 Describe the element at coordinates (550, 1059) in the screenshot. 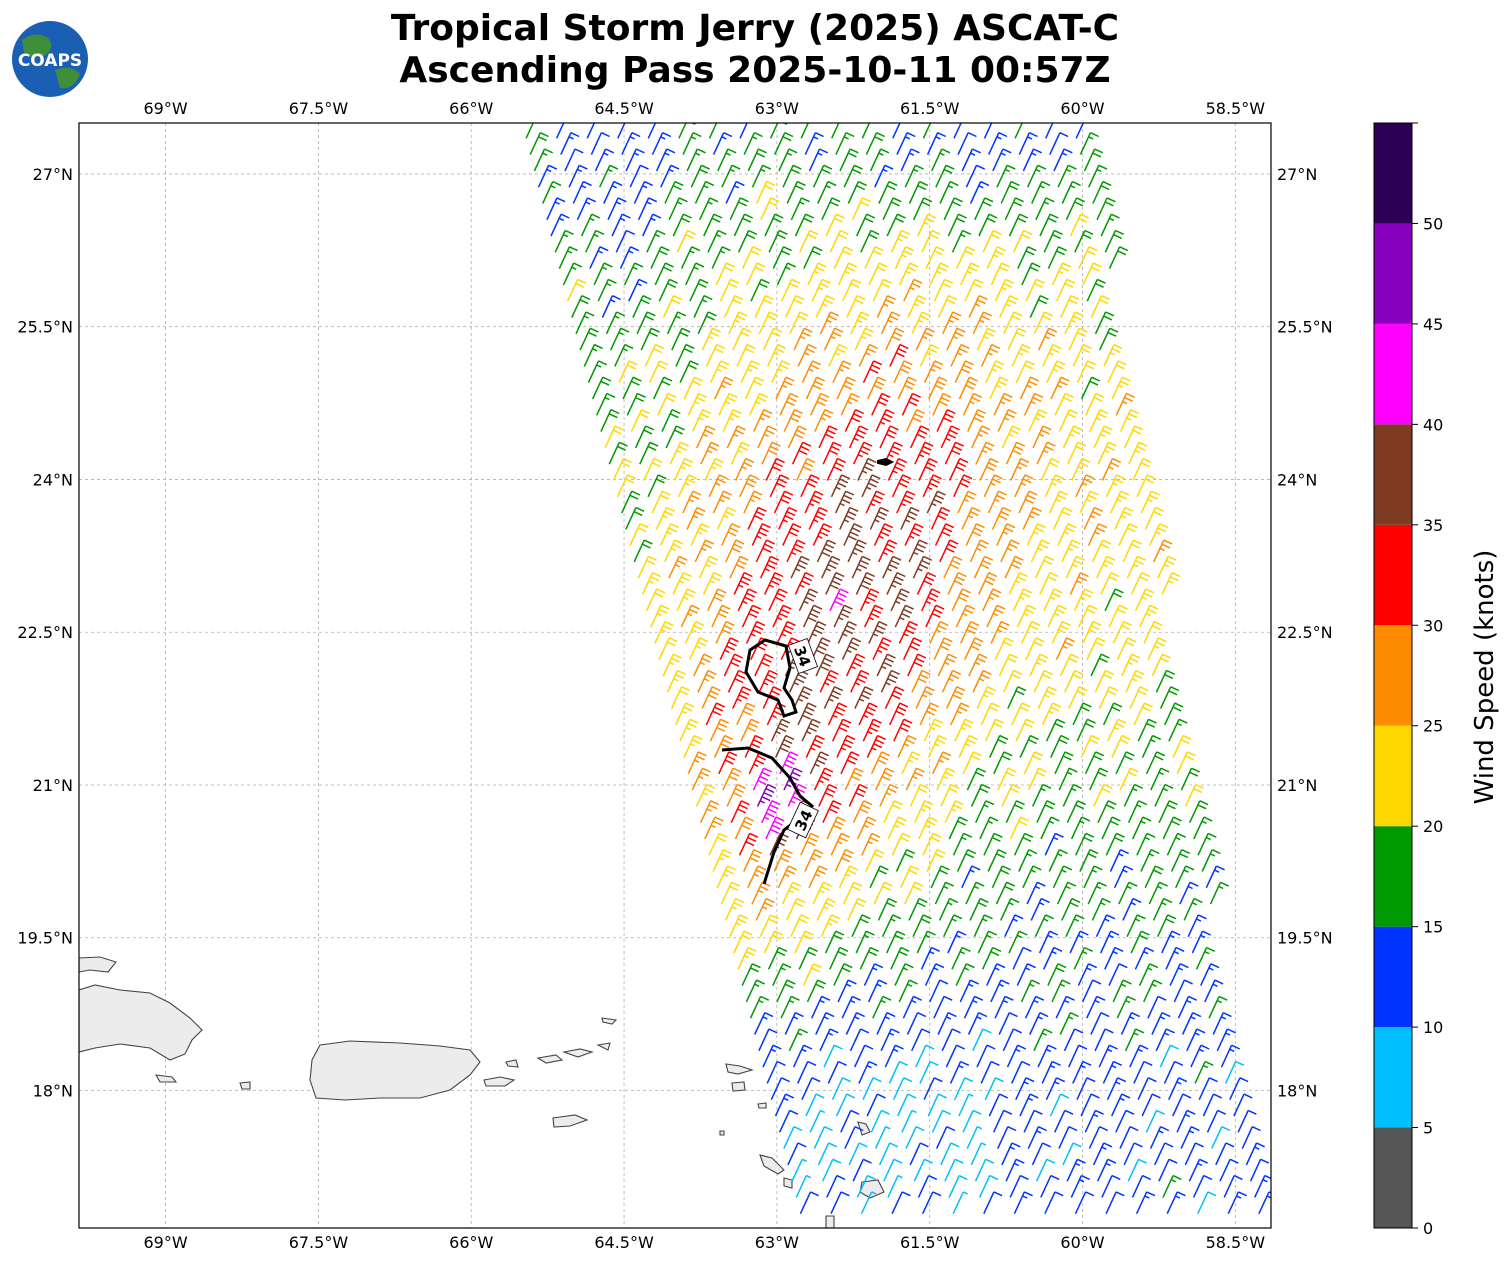

I see `st-thomas-shape` at that location.